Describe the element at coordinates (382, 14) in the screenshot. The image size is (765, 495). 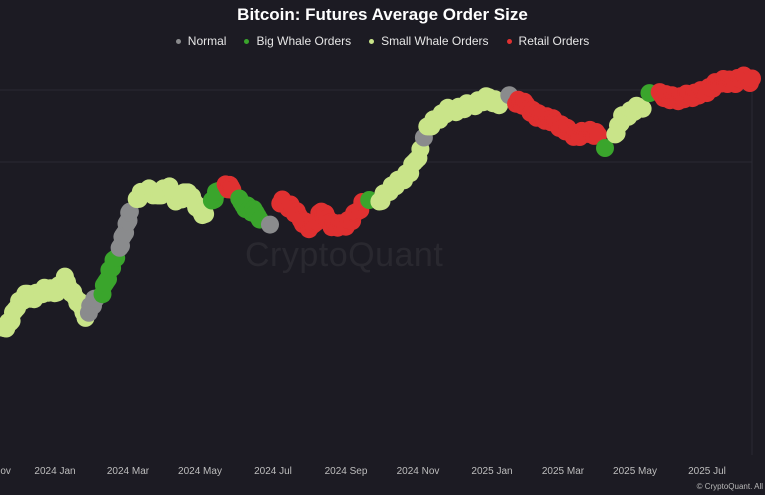
I see `chart-title: Bitcoin: Futures Average Order Size` at that location.